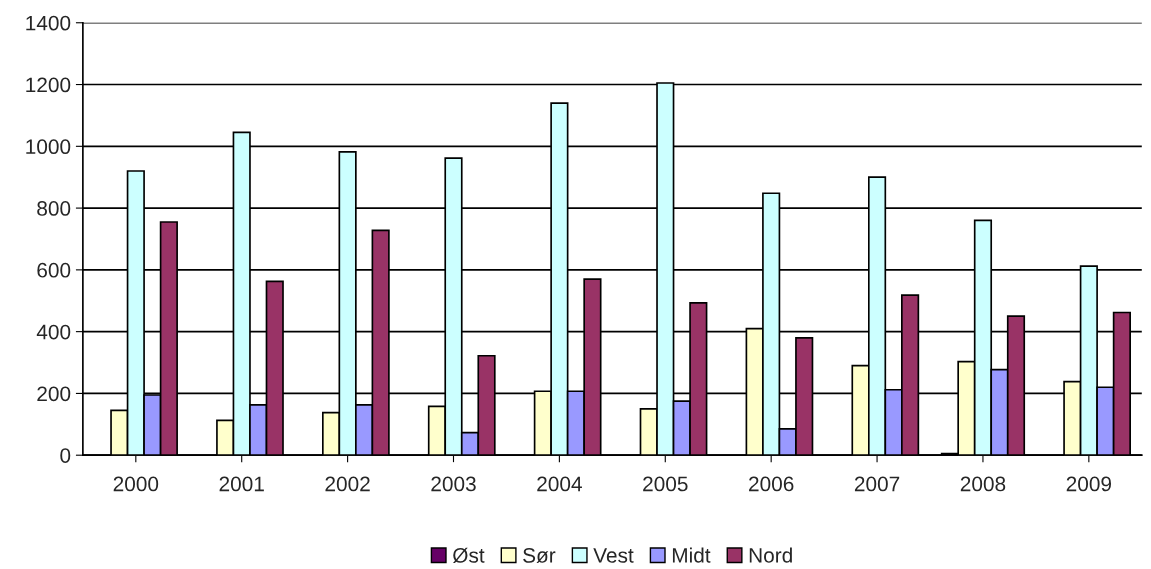 This screenshot has width=1151, height=569. I want to click on y-tick-label: 0, so click(65, 455).